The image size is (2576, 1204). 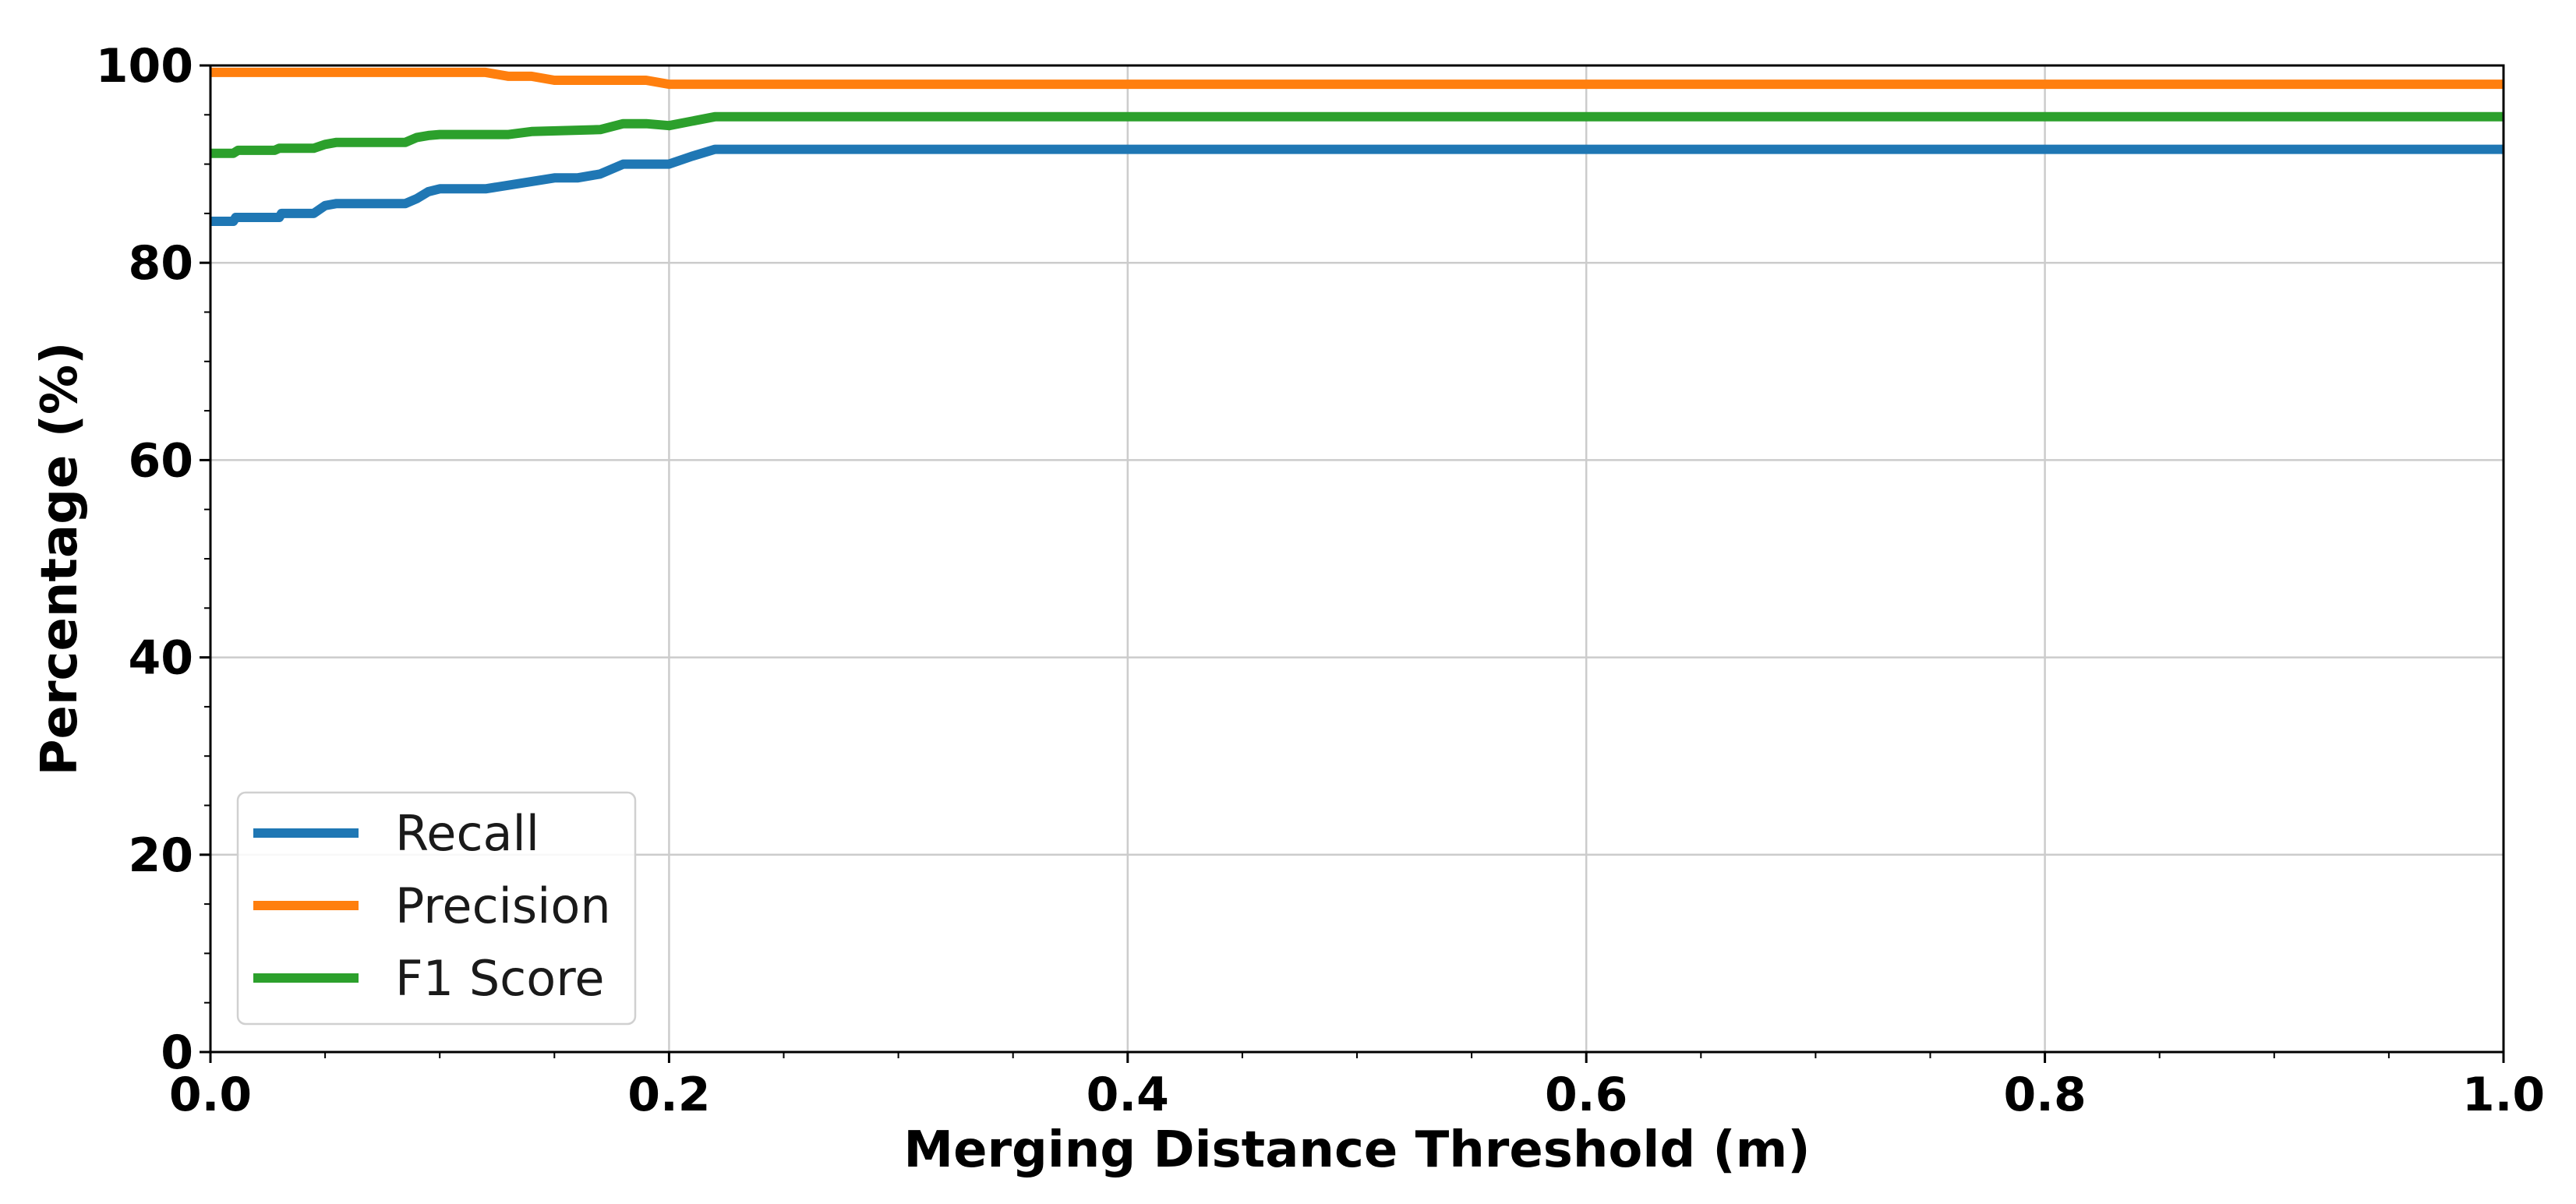 I want to click on legend-box, so click(x=436, y=908).